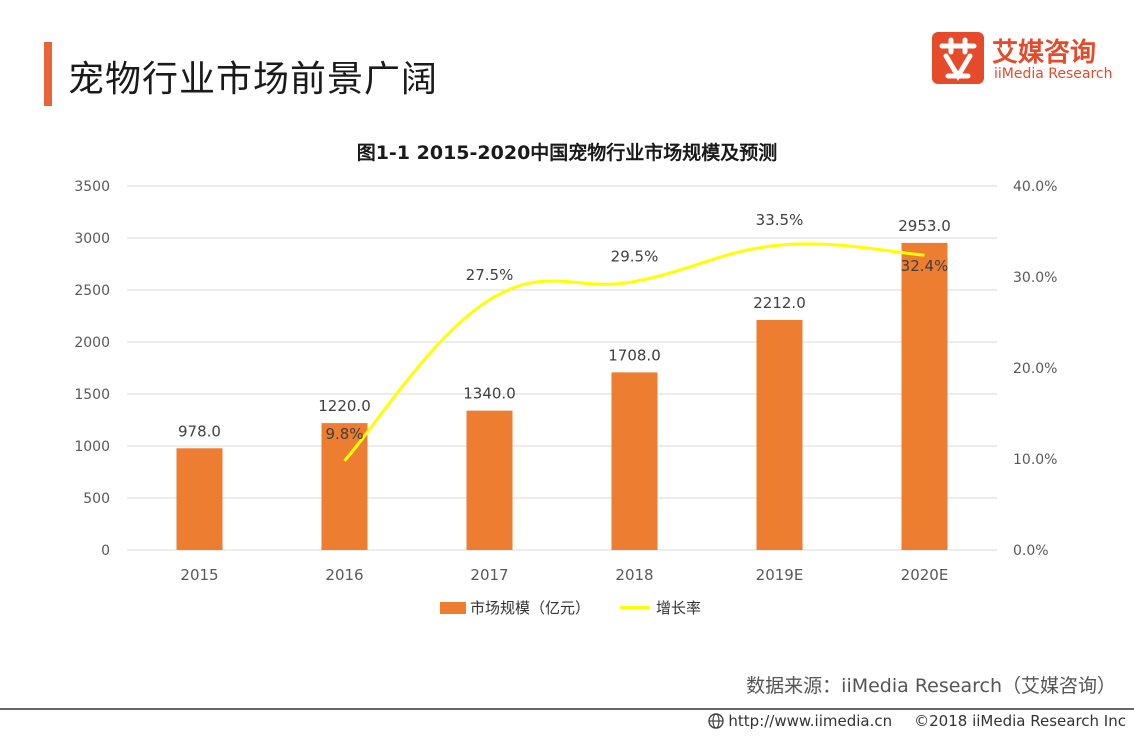  What do you see at coordinates (92, 395) in the screenshot?
I see `left-axis-tick-label: 1500` at bounding box center [92, 395].